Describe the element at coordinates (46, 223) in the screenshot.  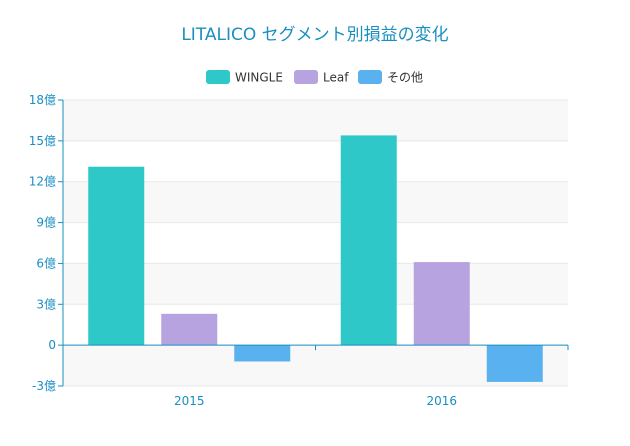
I see `y-tick-label: 9億` at that location.